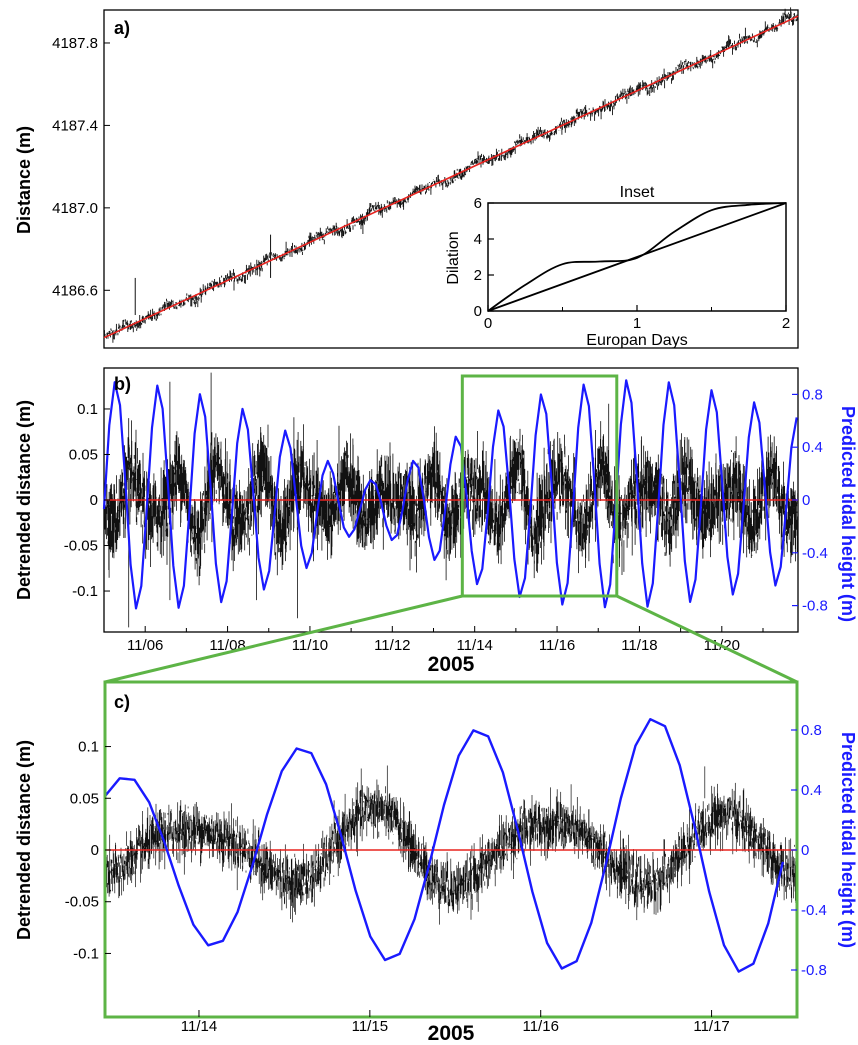 This screenshot has height=1045, width=858. I want to click on panel-c-label: c), so click(122, 702).